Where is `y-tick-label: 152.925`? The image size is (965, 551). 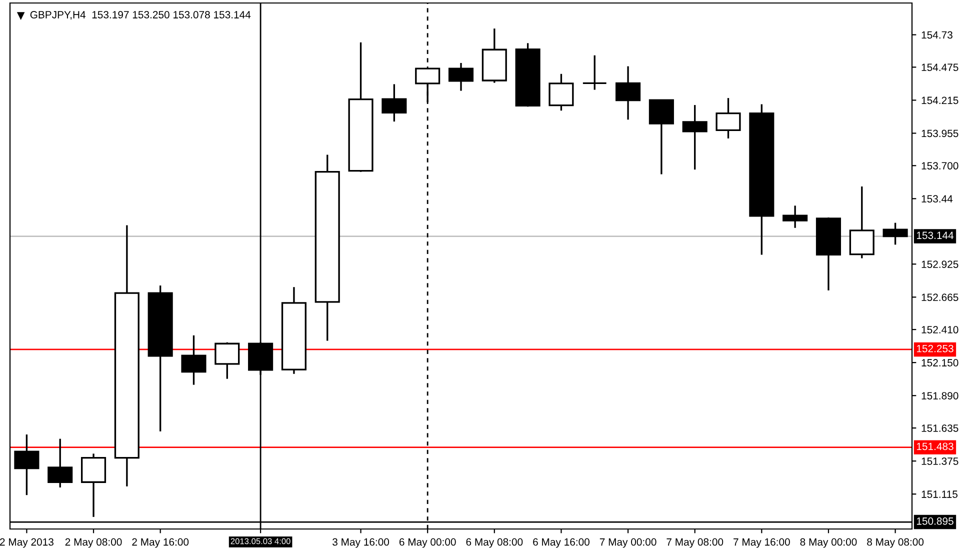
y-tick-label: 152.925 is located at coordinates (940, 264).